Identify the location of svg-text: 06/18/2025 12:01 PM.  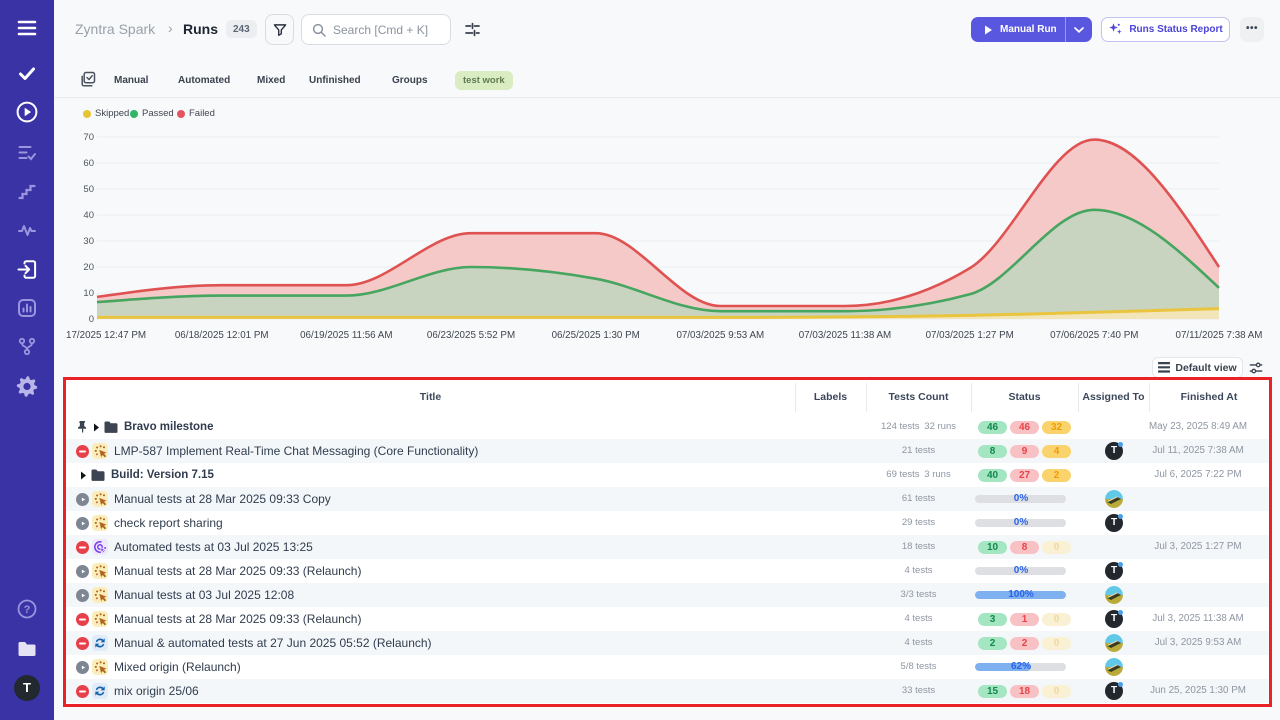
(222, 335).